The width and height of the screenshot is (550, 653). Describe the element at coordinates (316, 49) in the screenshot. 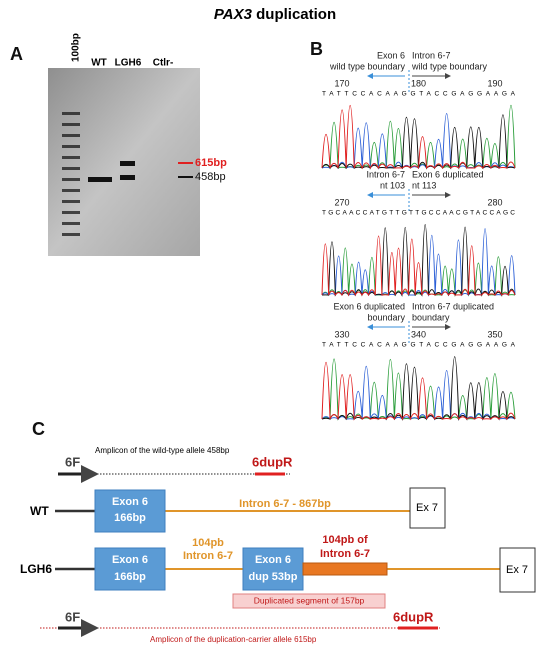

I see `panel-label: B` at that location.